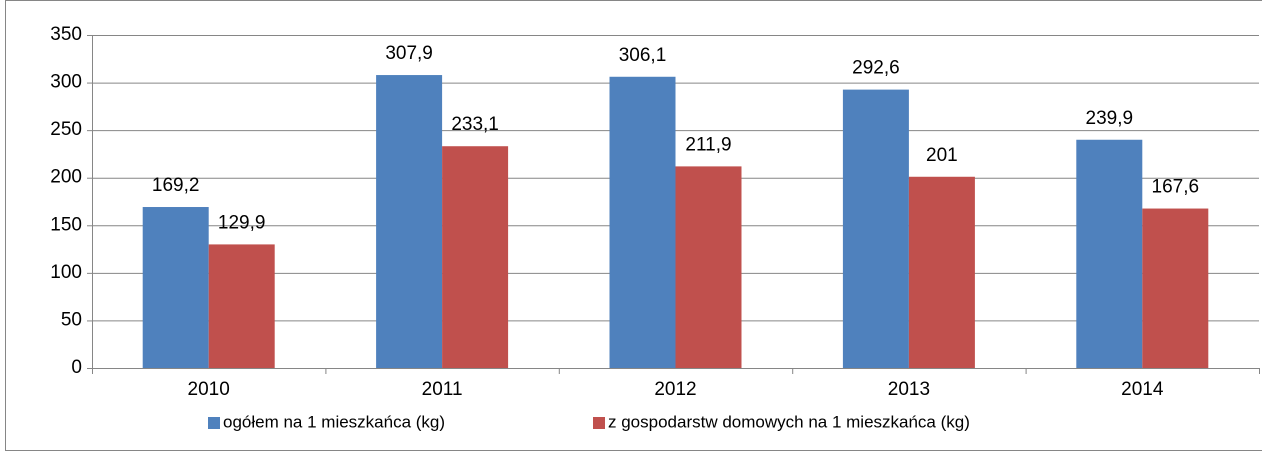 Image resolution: width=1262 pixels, height=458 pixels. What do you see at coordinates (643, 55) in the screenshot?
I see `data-label: 306,1` at bounding box center [643, 55].